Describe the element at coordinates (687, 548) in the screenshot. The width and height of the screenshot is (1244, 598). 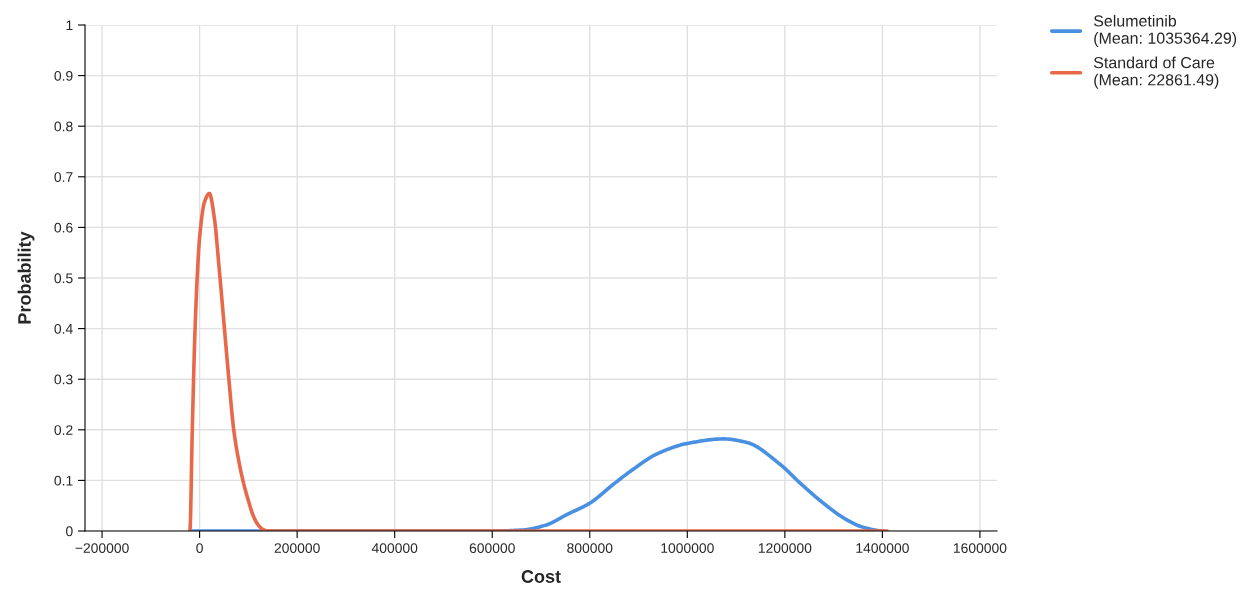
I see `x-tick-label: 1000000` at that location.